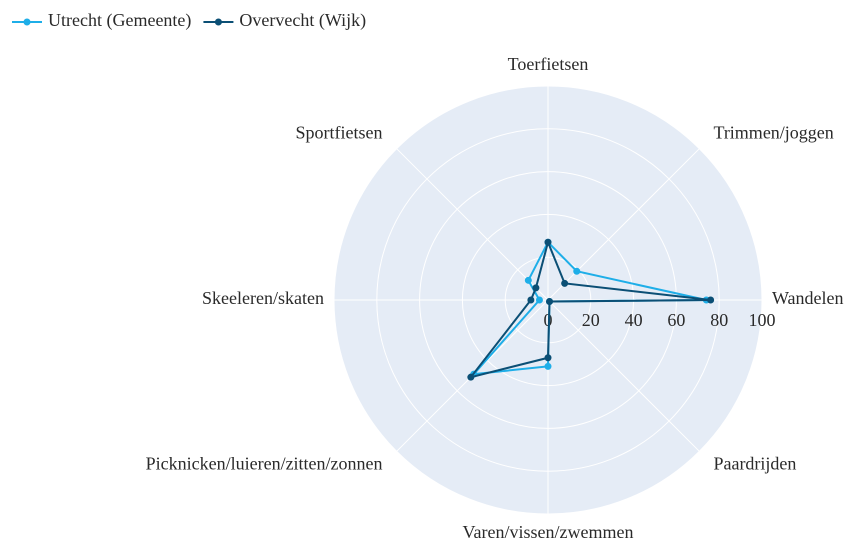  What do you see at coordinates (773, 133) in the screenshot?
I see `category-label: Trimmen/joggen` at bounding box center [773, 133].